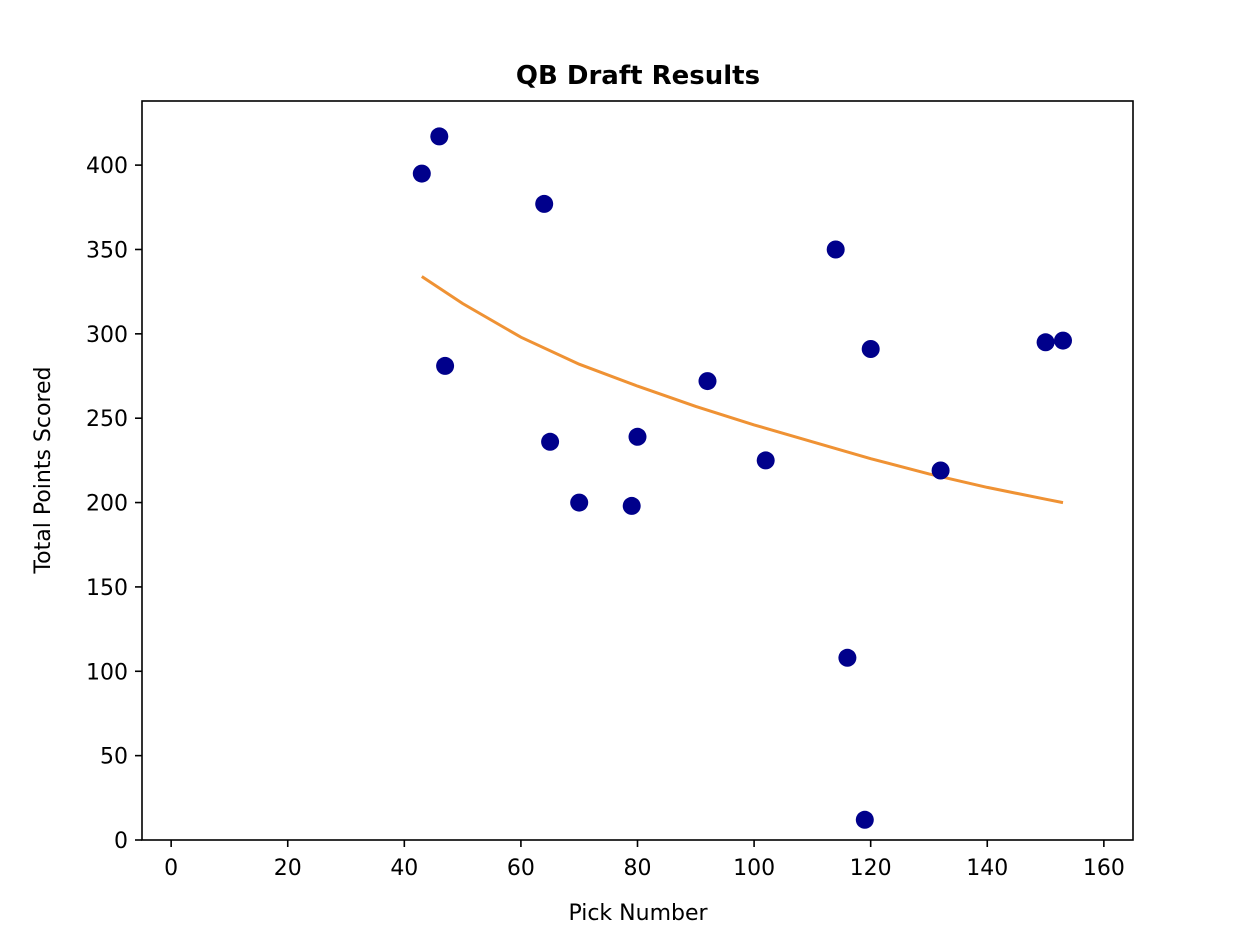  Describe the element at coordinates (107, 588) in the screenshot. I see `y-tick-label: 150` at that location.